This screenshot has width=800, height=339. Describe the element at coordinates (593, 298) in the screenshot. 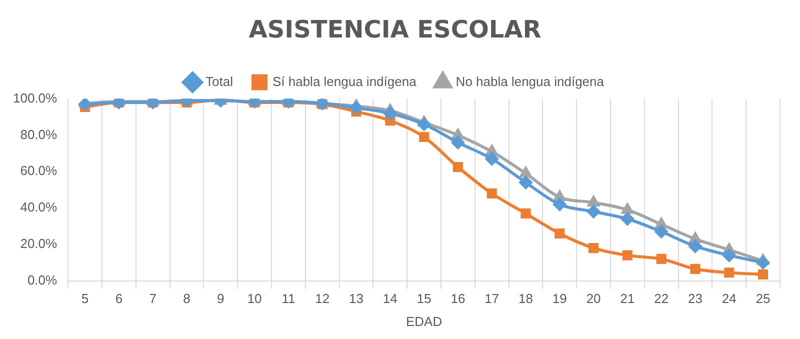

I see `x-tick-label: 20` at that location.